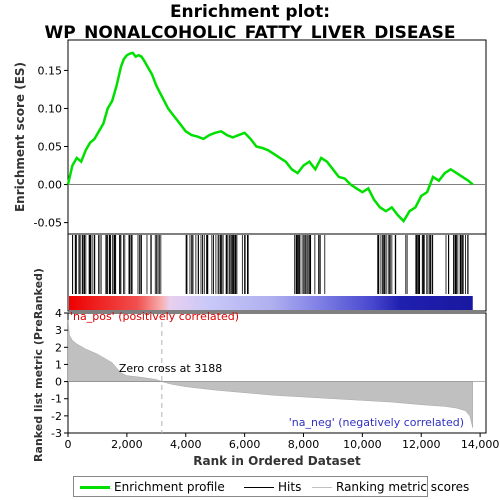  Describe the element at coordinates (250, 33) in the screenshot. I see `chart-title-line-2: WP_NONALCOHOLIC_FATTY_LIVER_DISEASE` at that location.